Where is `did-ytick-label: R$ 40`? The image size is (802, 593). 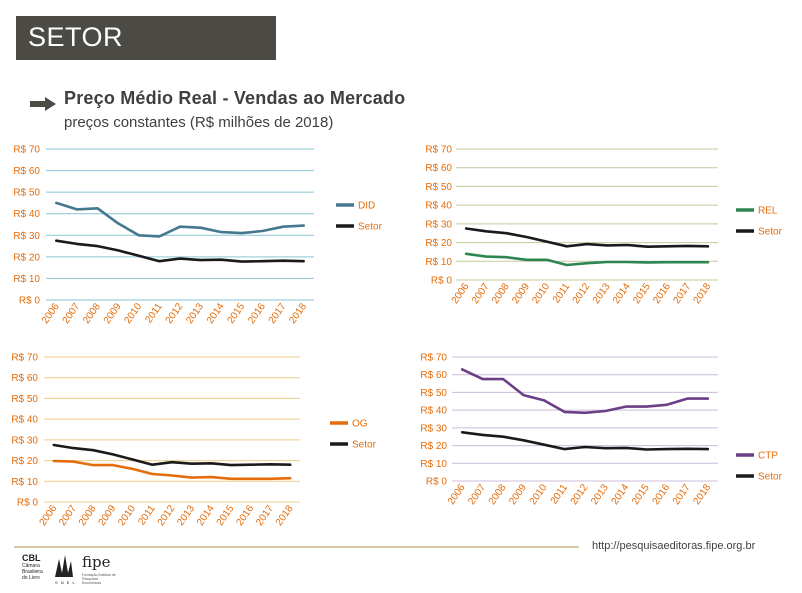
did-ytick-label: R$ 40 is located at coordinates (26, 214).